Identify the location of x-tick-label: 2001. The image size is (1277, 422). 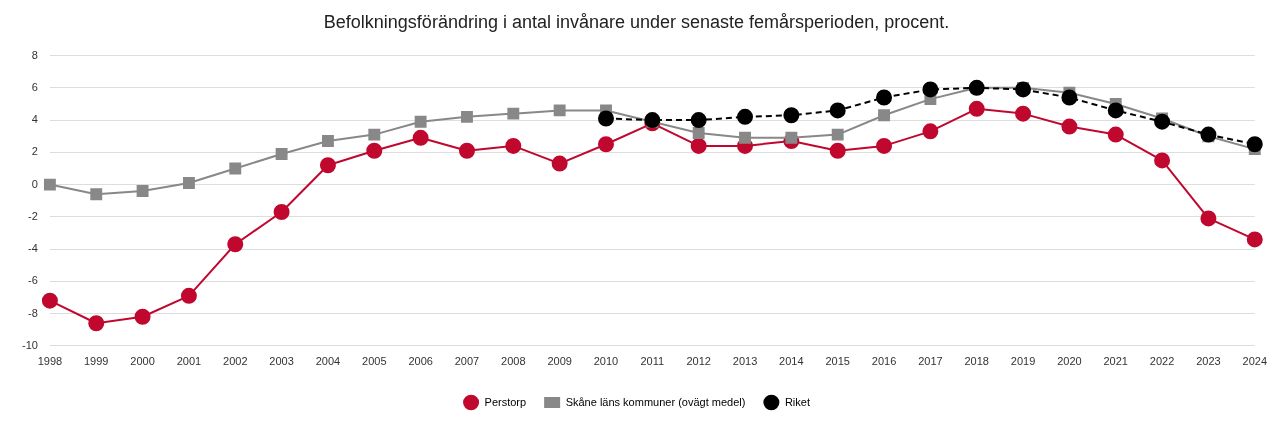
(189, 361).